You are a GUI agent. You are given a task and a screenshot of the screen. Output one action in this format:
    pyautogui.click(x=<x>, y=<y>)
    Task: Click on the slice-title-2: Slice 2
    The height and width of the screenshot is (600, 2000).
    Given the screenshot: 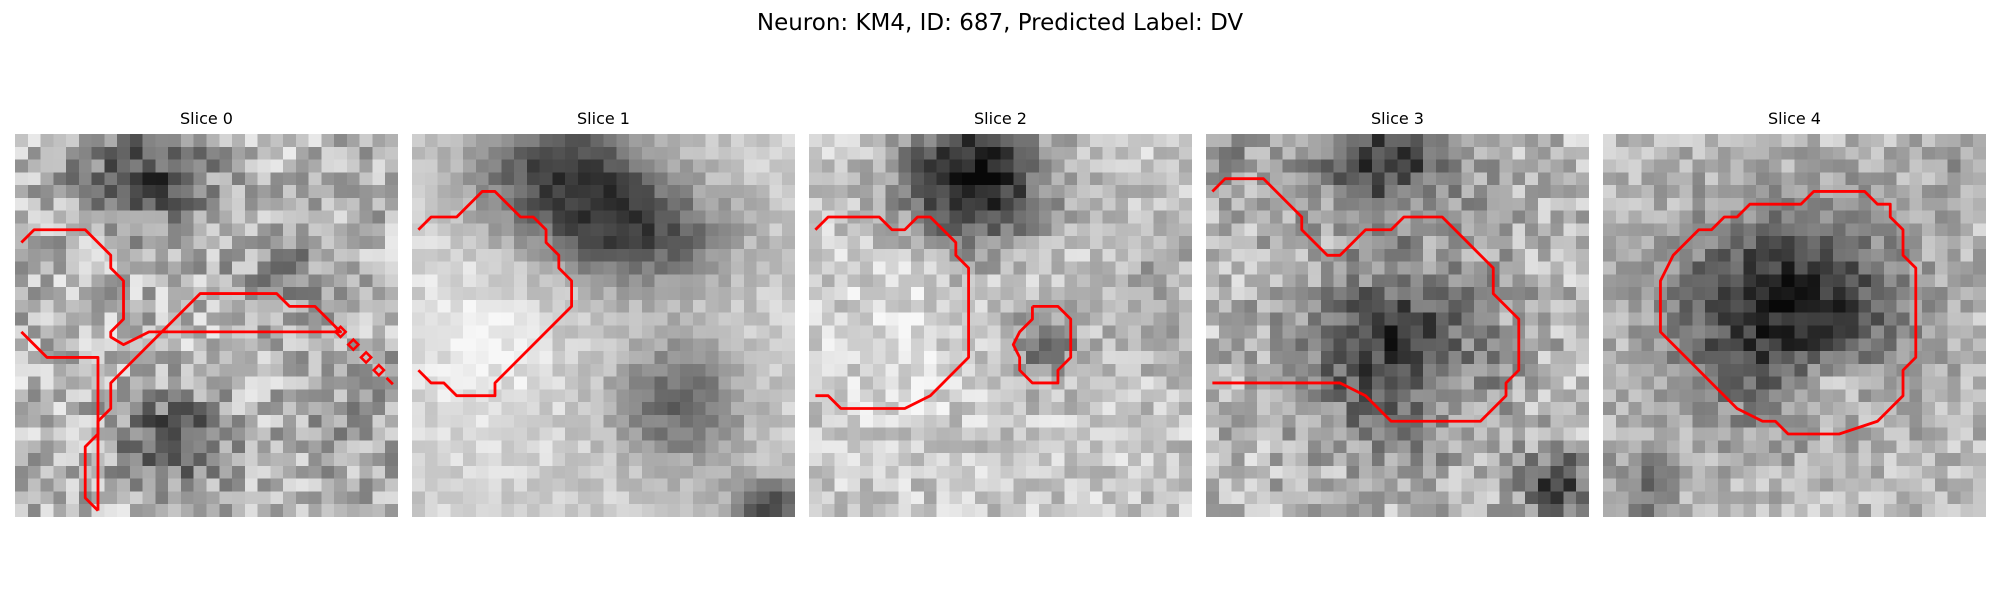 What is the action you would take?
    pyautogui.click(x=1000, y=118)
    